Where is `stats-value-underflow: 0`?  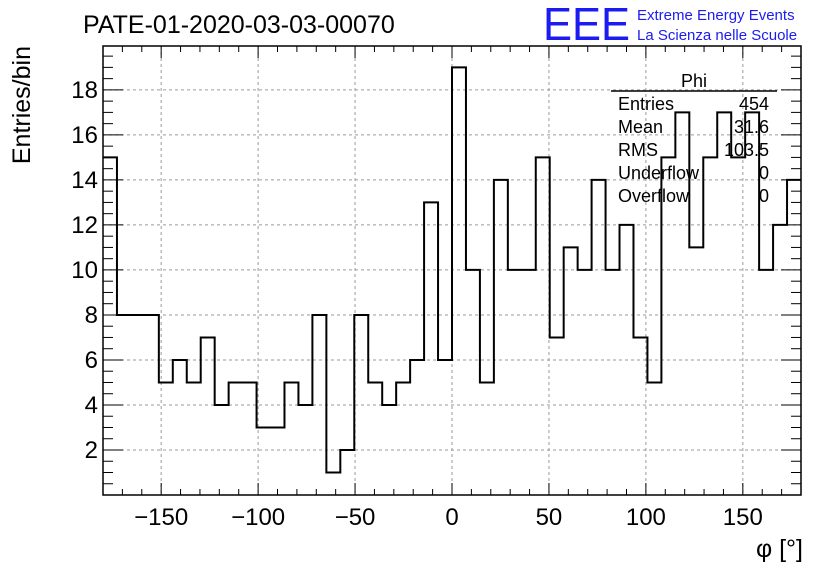 stats-value-underflow: 0 is located at coordinates (764, 173).